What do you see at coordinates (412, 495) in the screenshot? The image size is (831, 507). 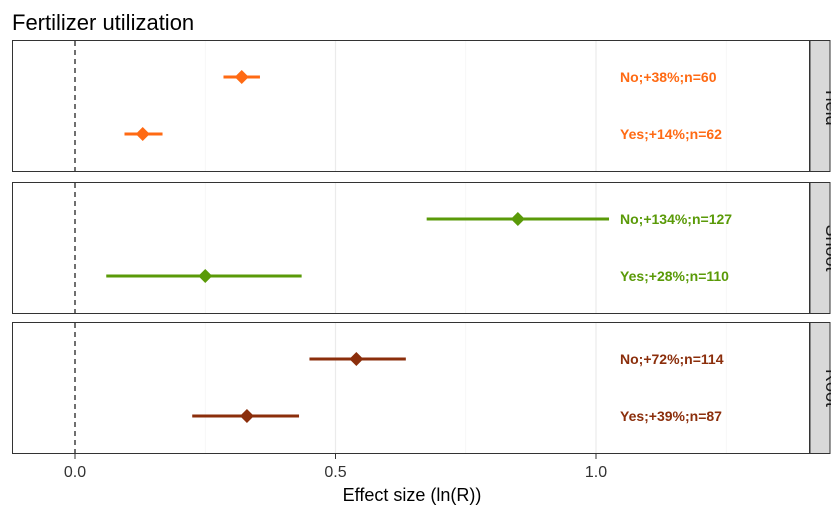 I see `x-axis-label: Effect size (ln(R))` at bounding box center [412, 495].